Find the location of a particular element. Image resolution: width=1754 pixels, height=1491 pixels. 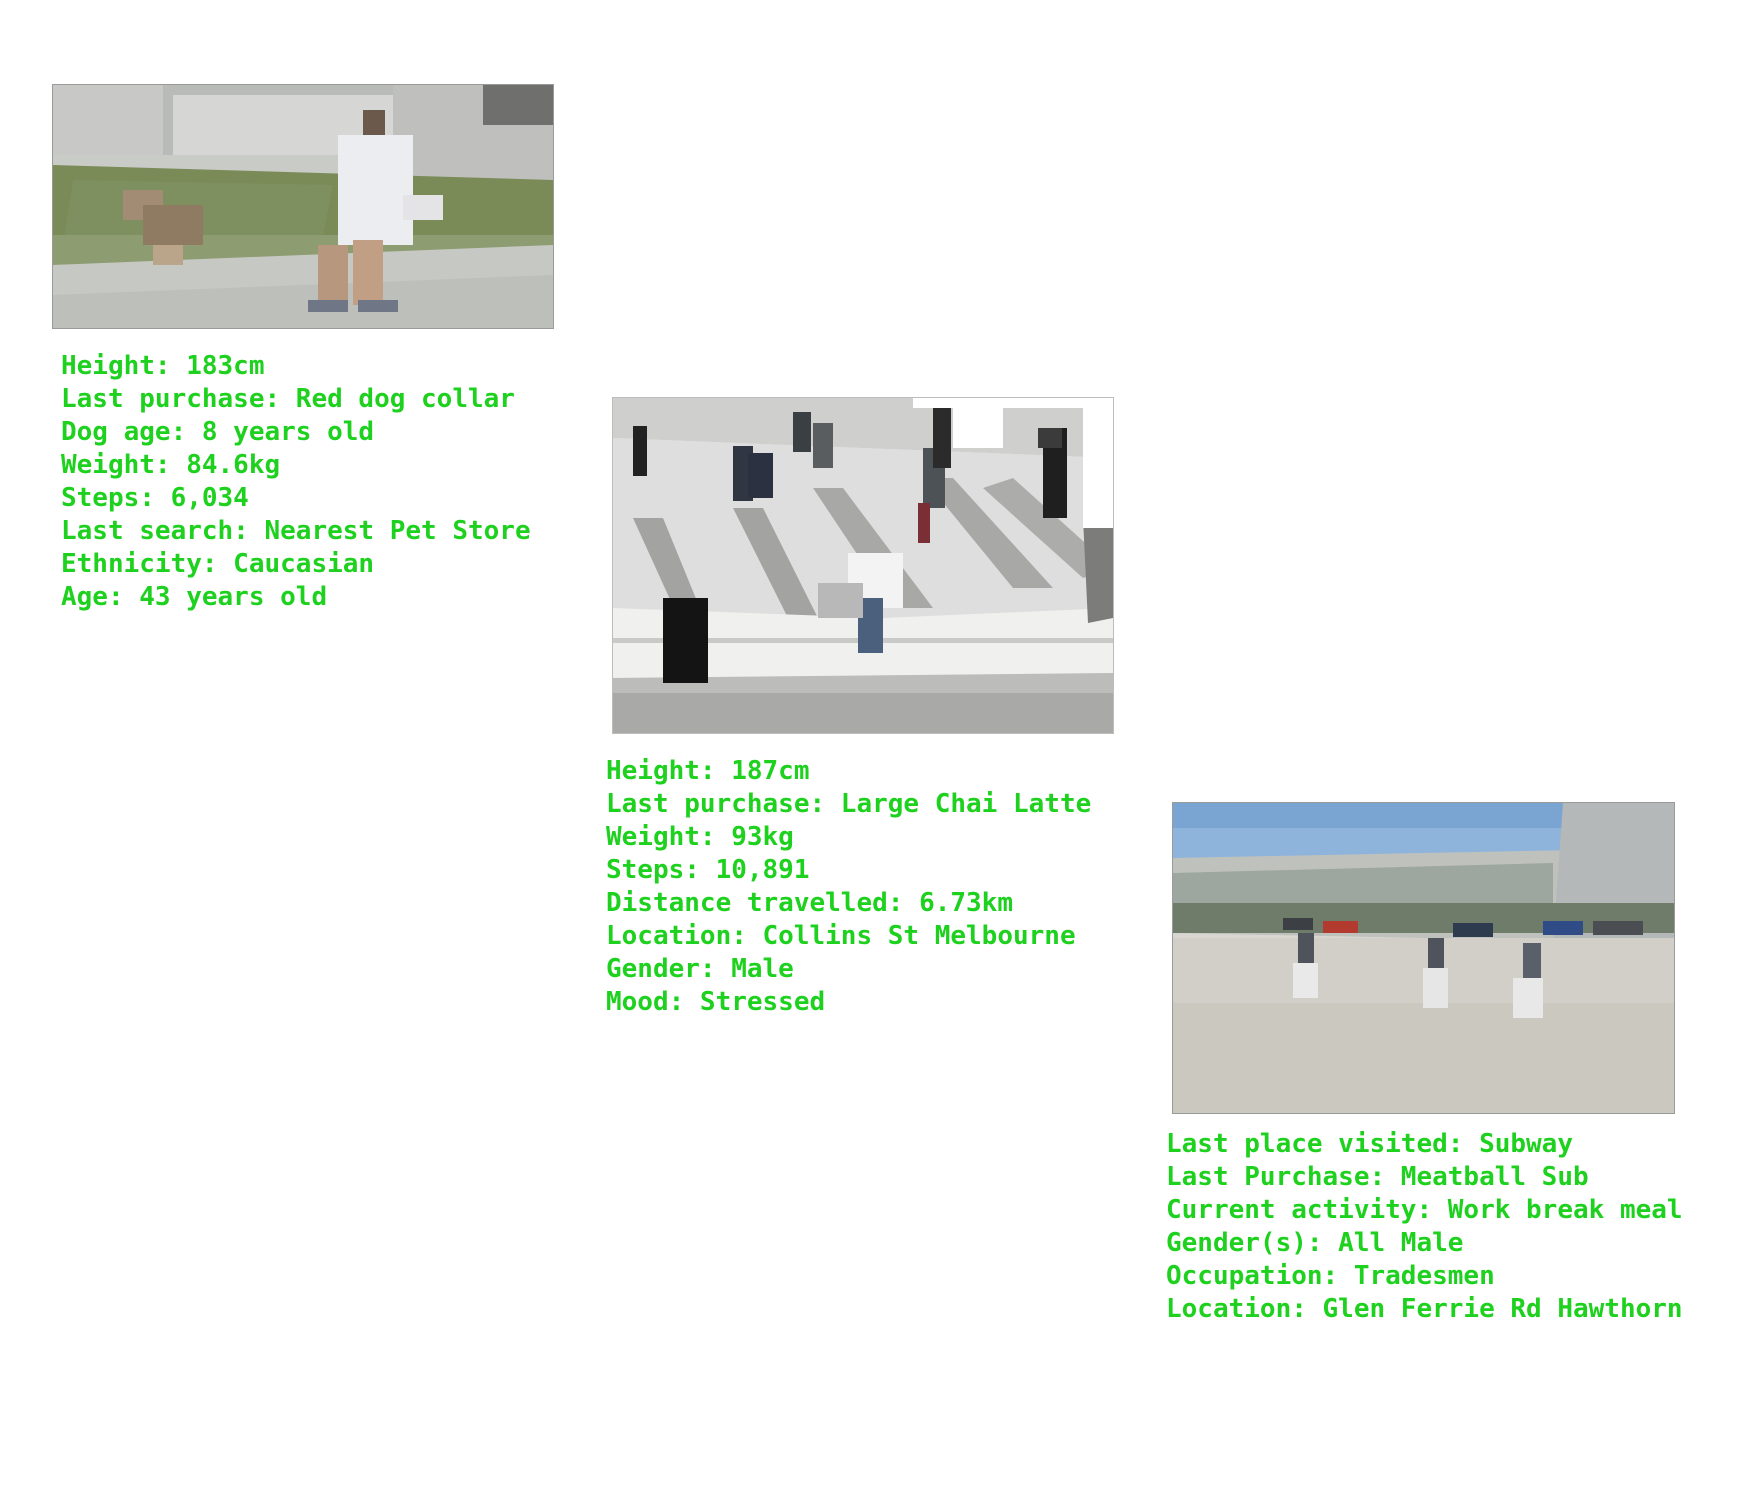

detail-line: Height: 187cm is located at coordinates (708, 771).